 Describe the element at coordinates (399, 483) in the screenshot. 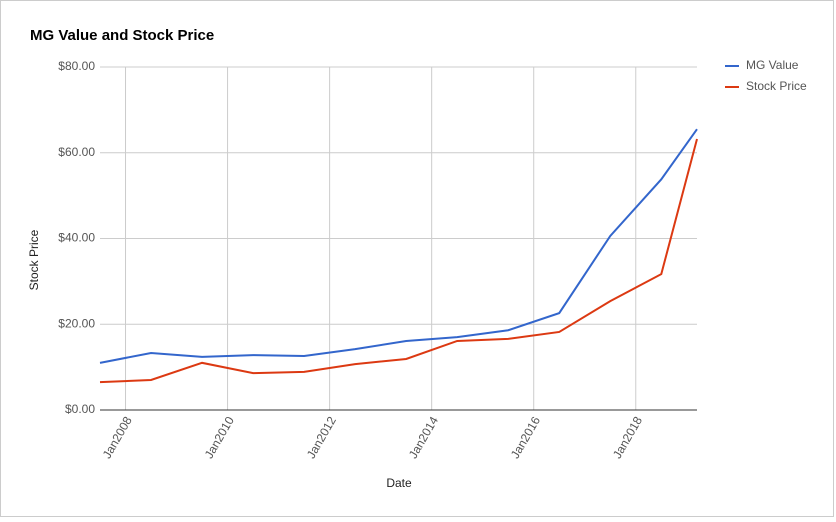

I see `x-axis-label: Date` at that location.